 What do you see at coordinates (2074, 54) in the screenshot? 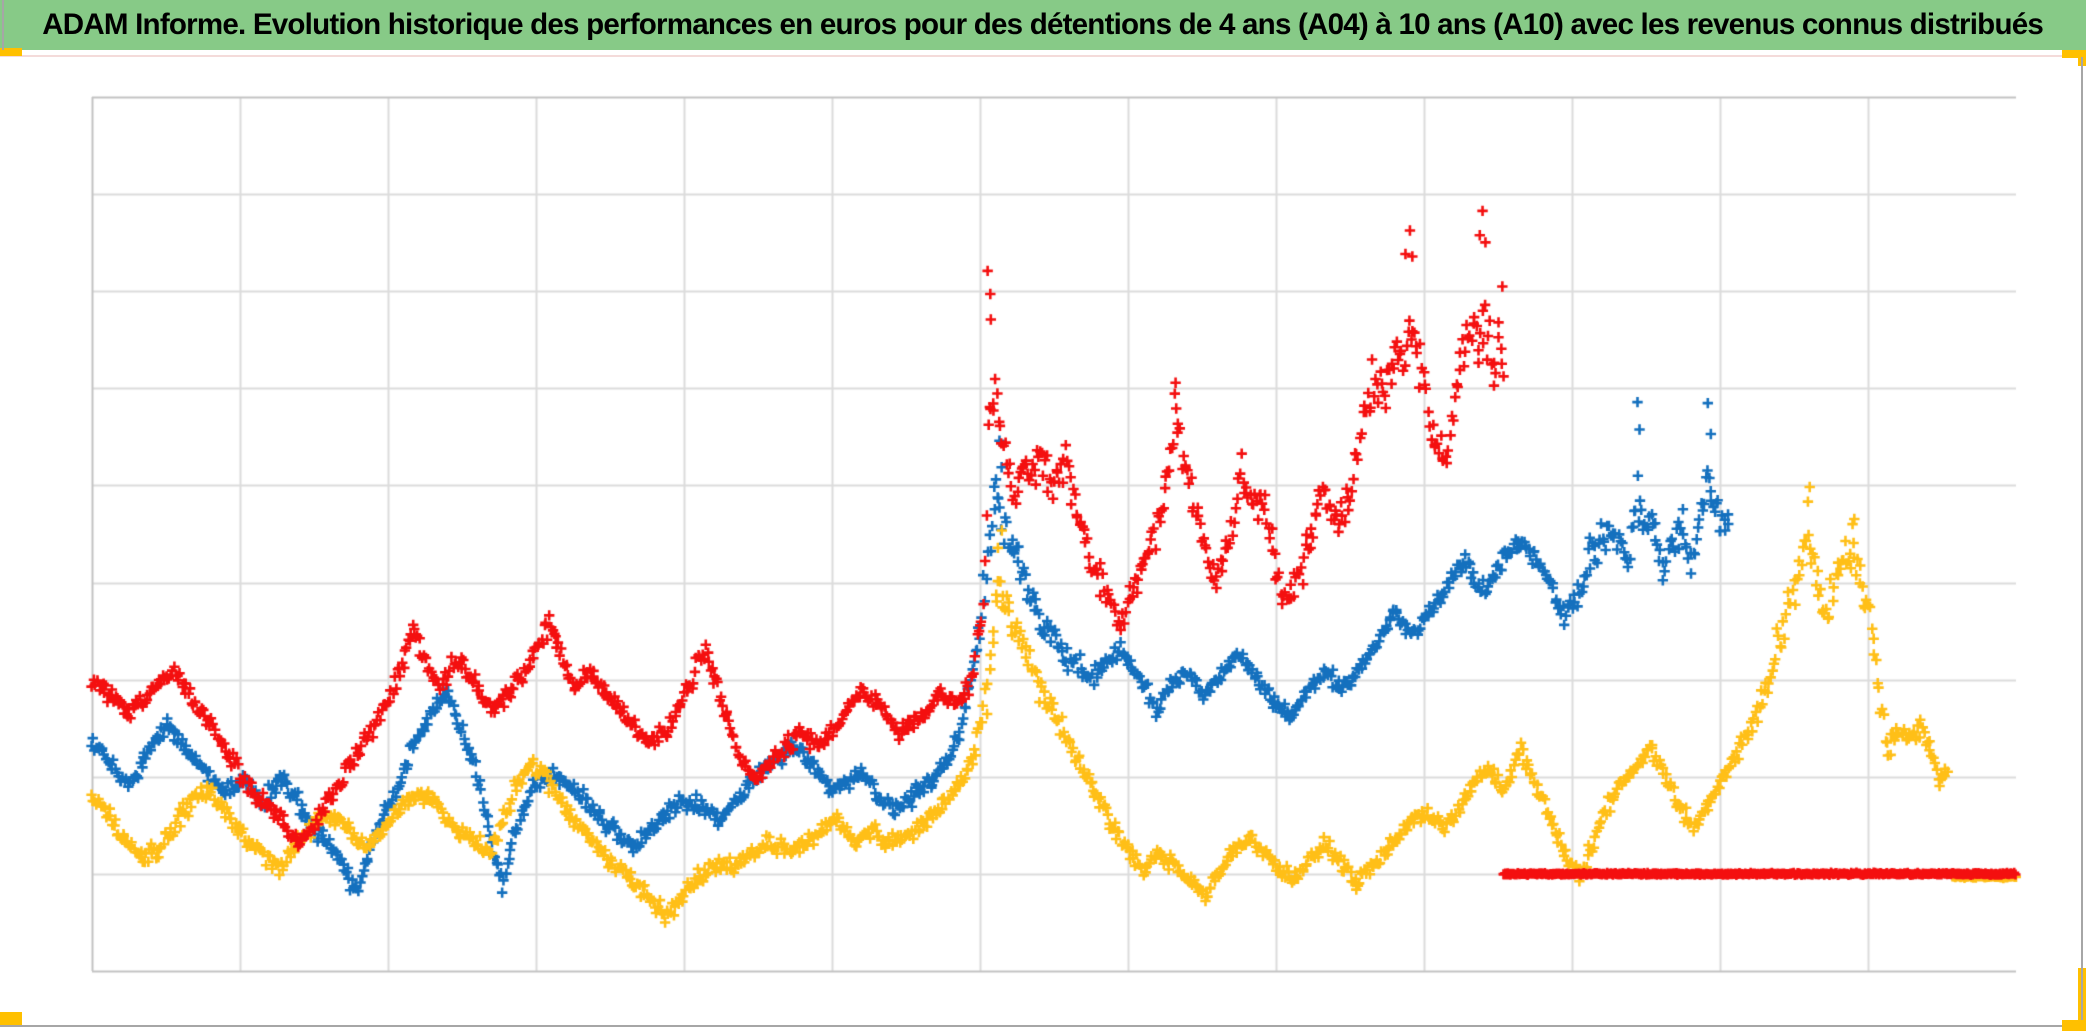
I see `corner-mark-top-right` at bounding box center [2074, 54].